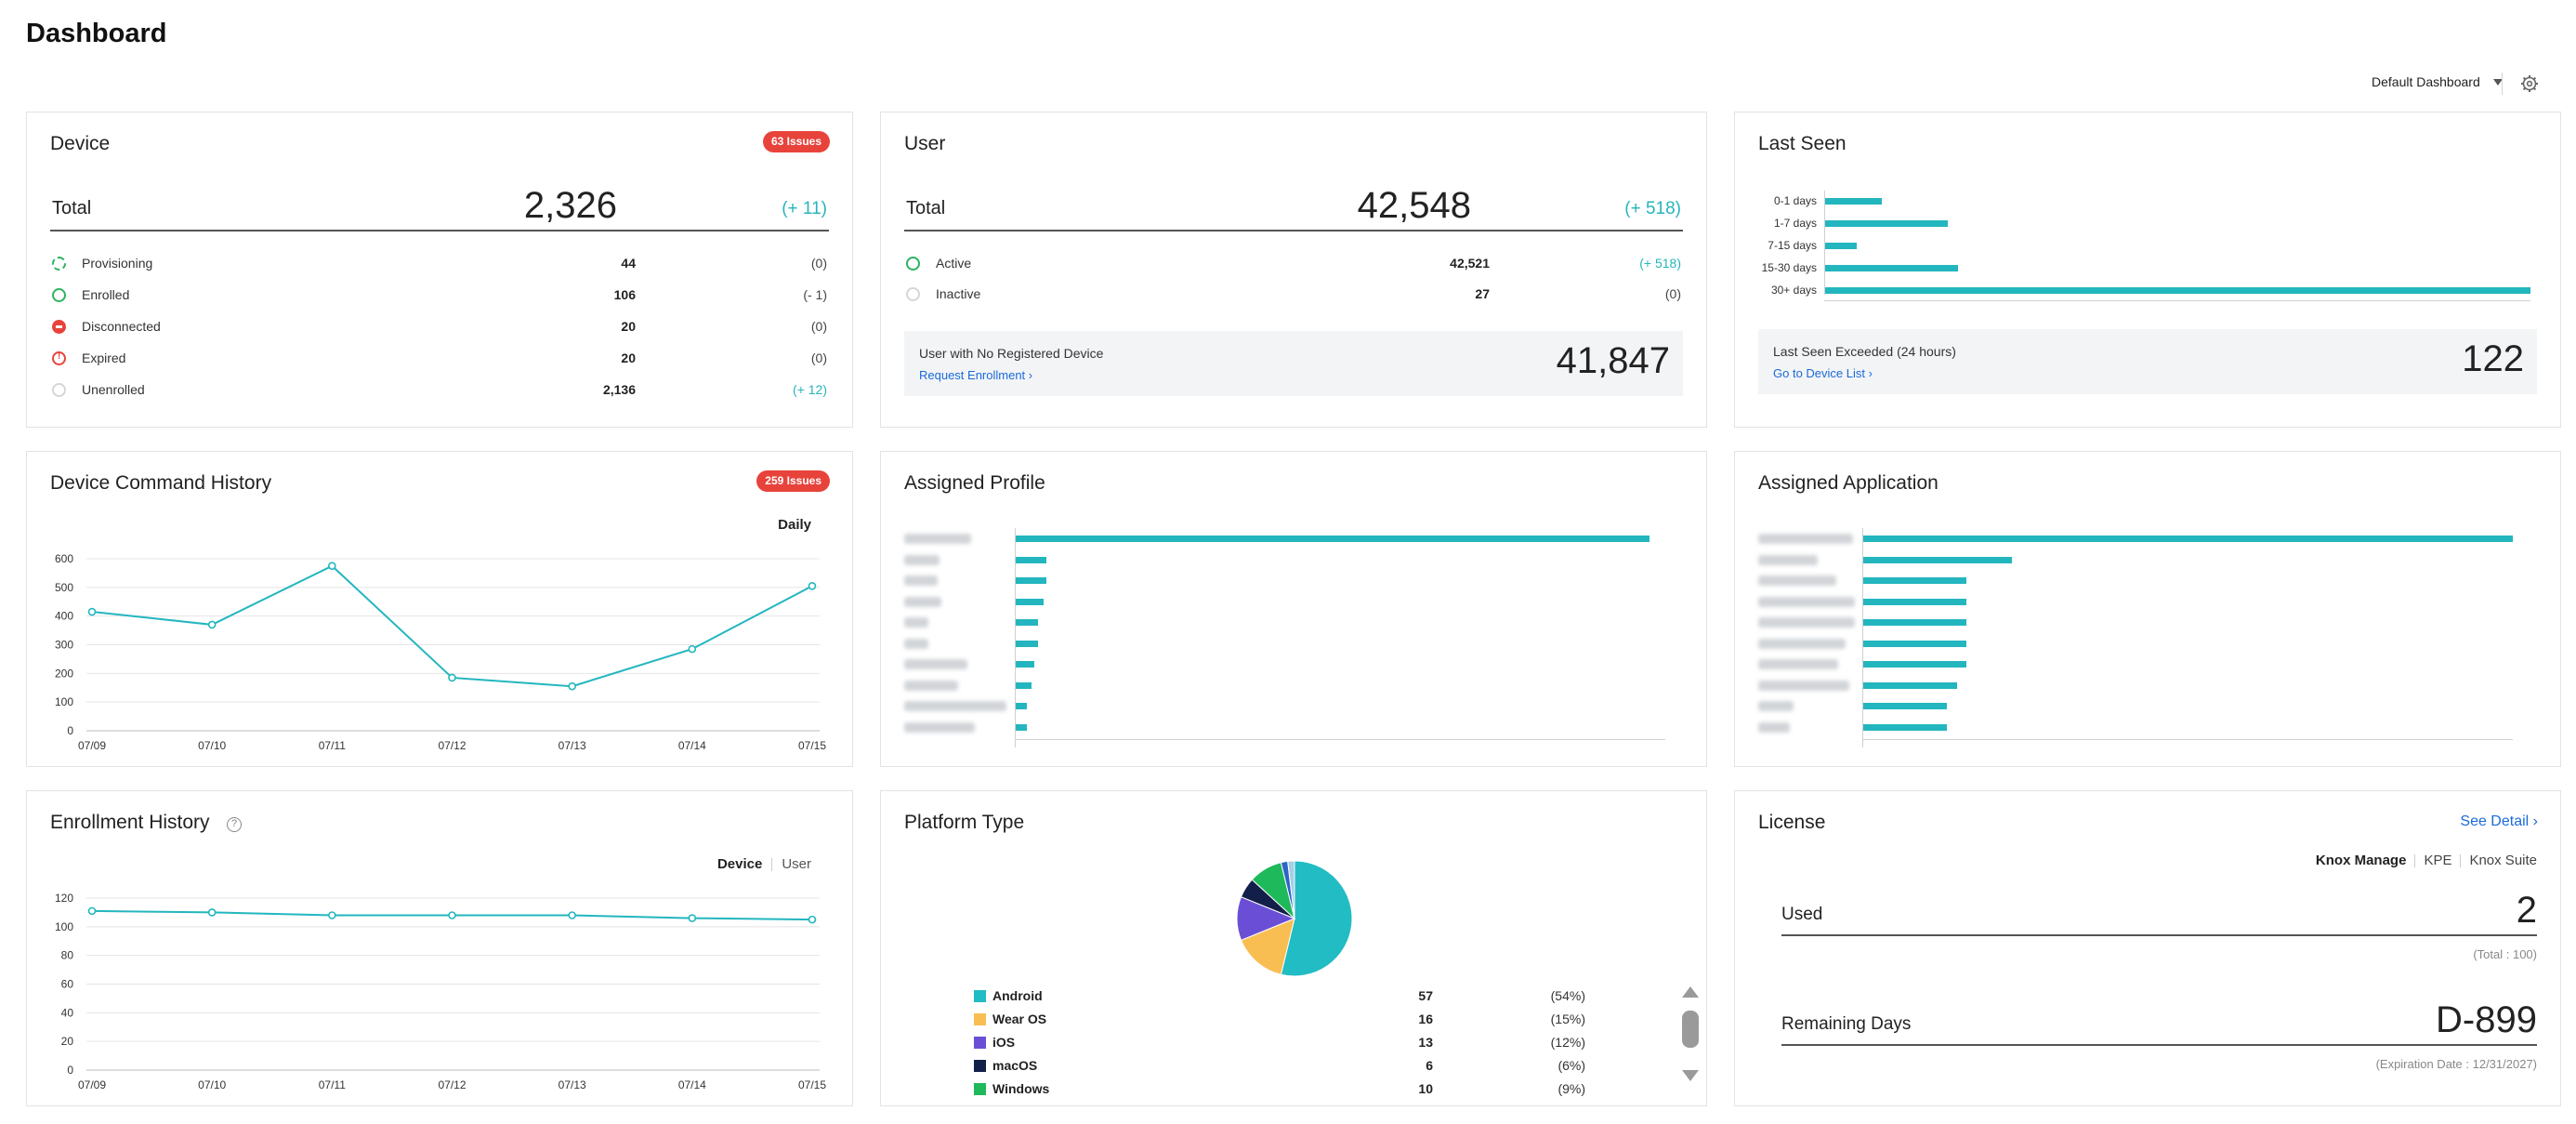  What do you see at coordinates (2529, 83) in the screenshot?
I see `gear-icon` at bounding box center [2529, 83].